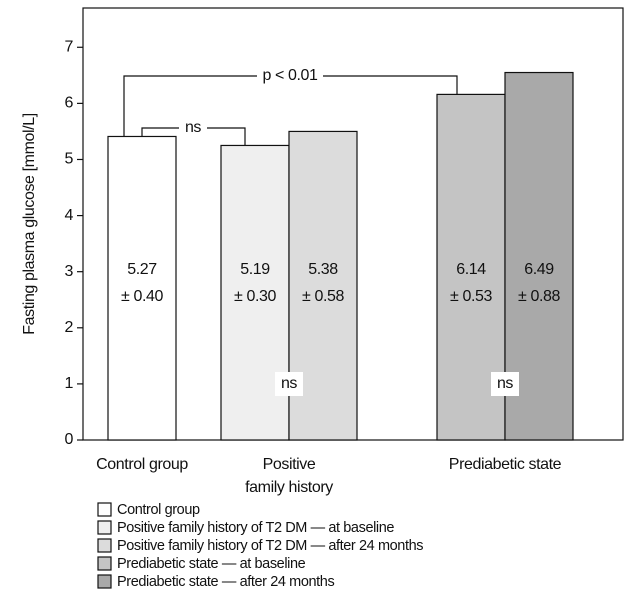  I want to click on y-tick-label: 5, so click(69, 159).